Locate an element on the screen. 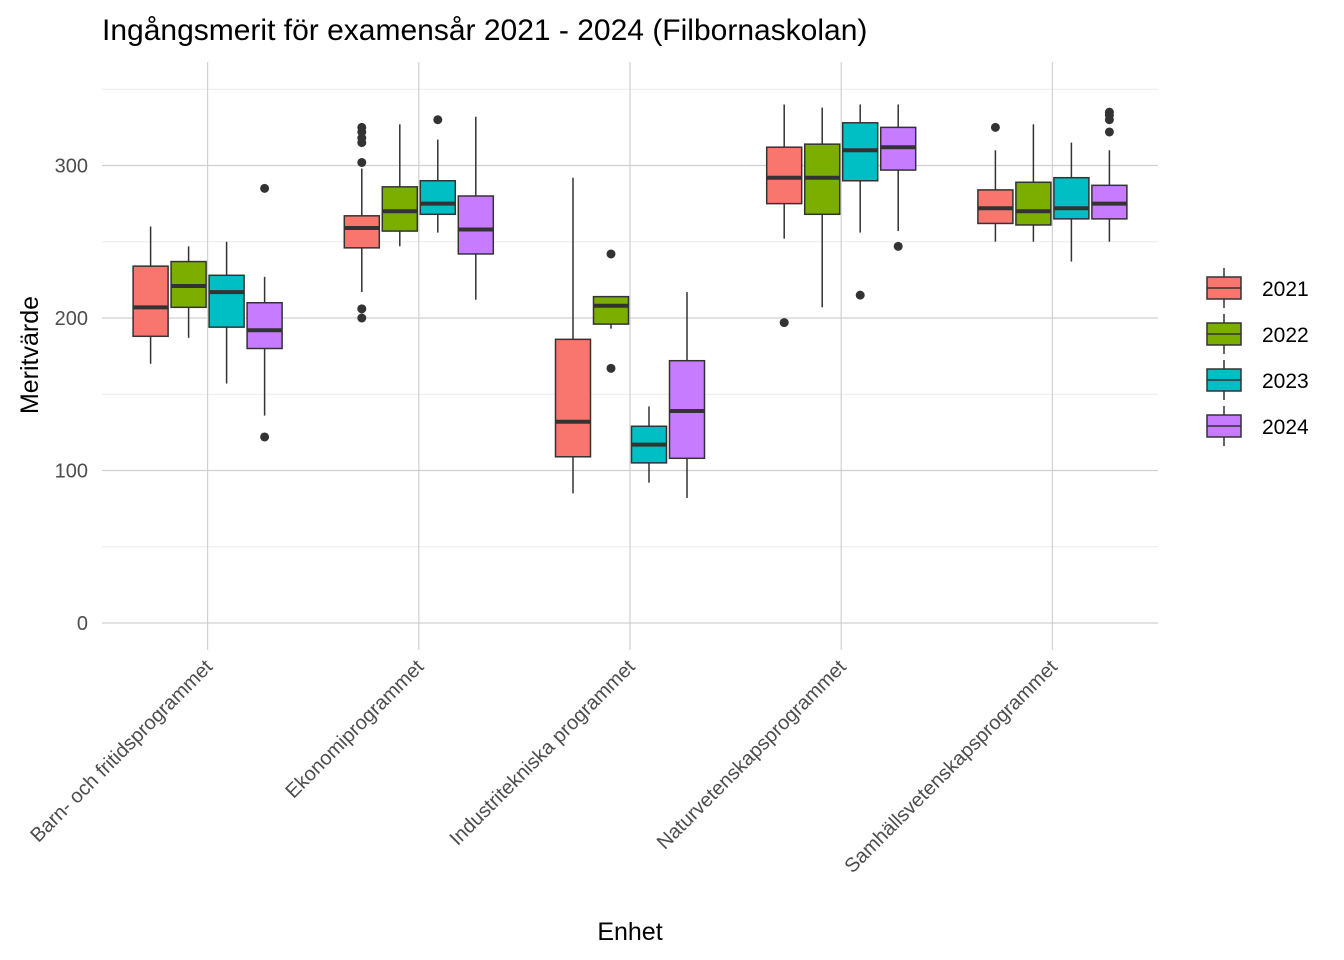  legend-label: 2023 is located at coordinates (1285, 381).